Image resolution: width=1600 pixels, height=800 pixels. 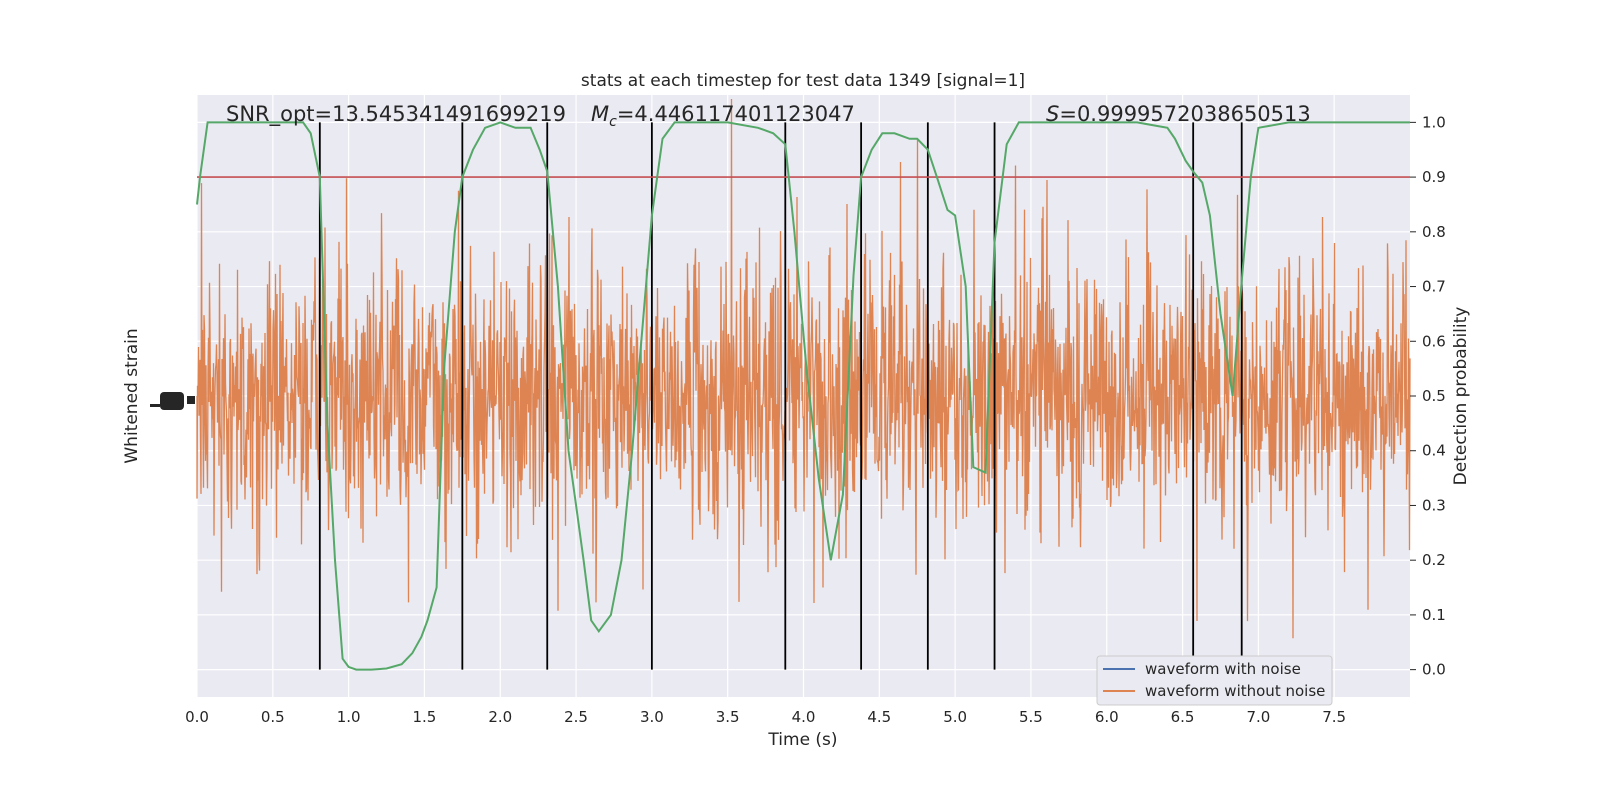 What do you see at coordinates (1178, 114) in the screenshot?
I see `s-annotation: S=0.9999572038650513` at bounding box center [1178, 114].